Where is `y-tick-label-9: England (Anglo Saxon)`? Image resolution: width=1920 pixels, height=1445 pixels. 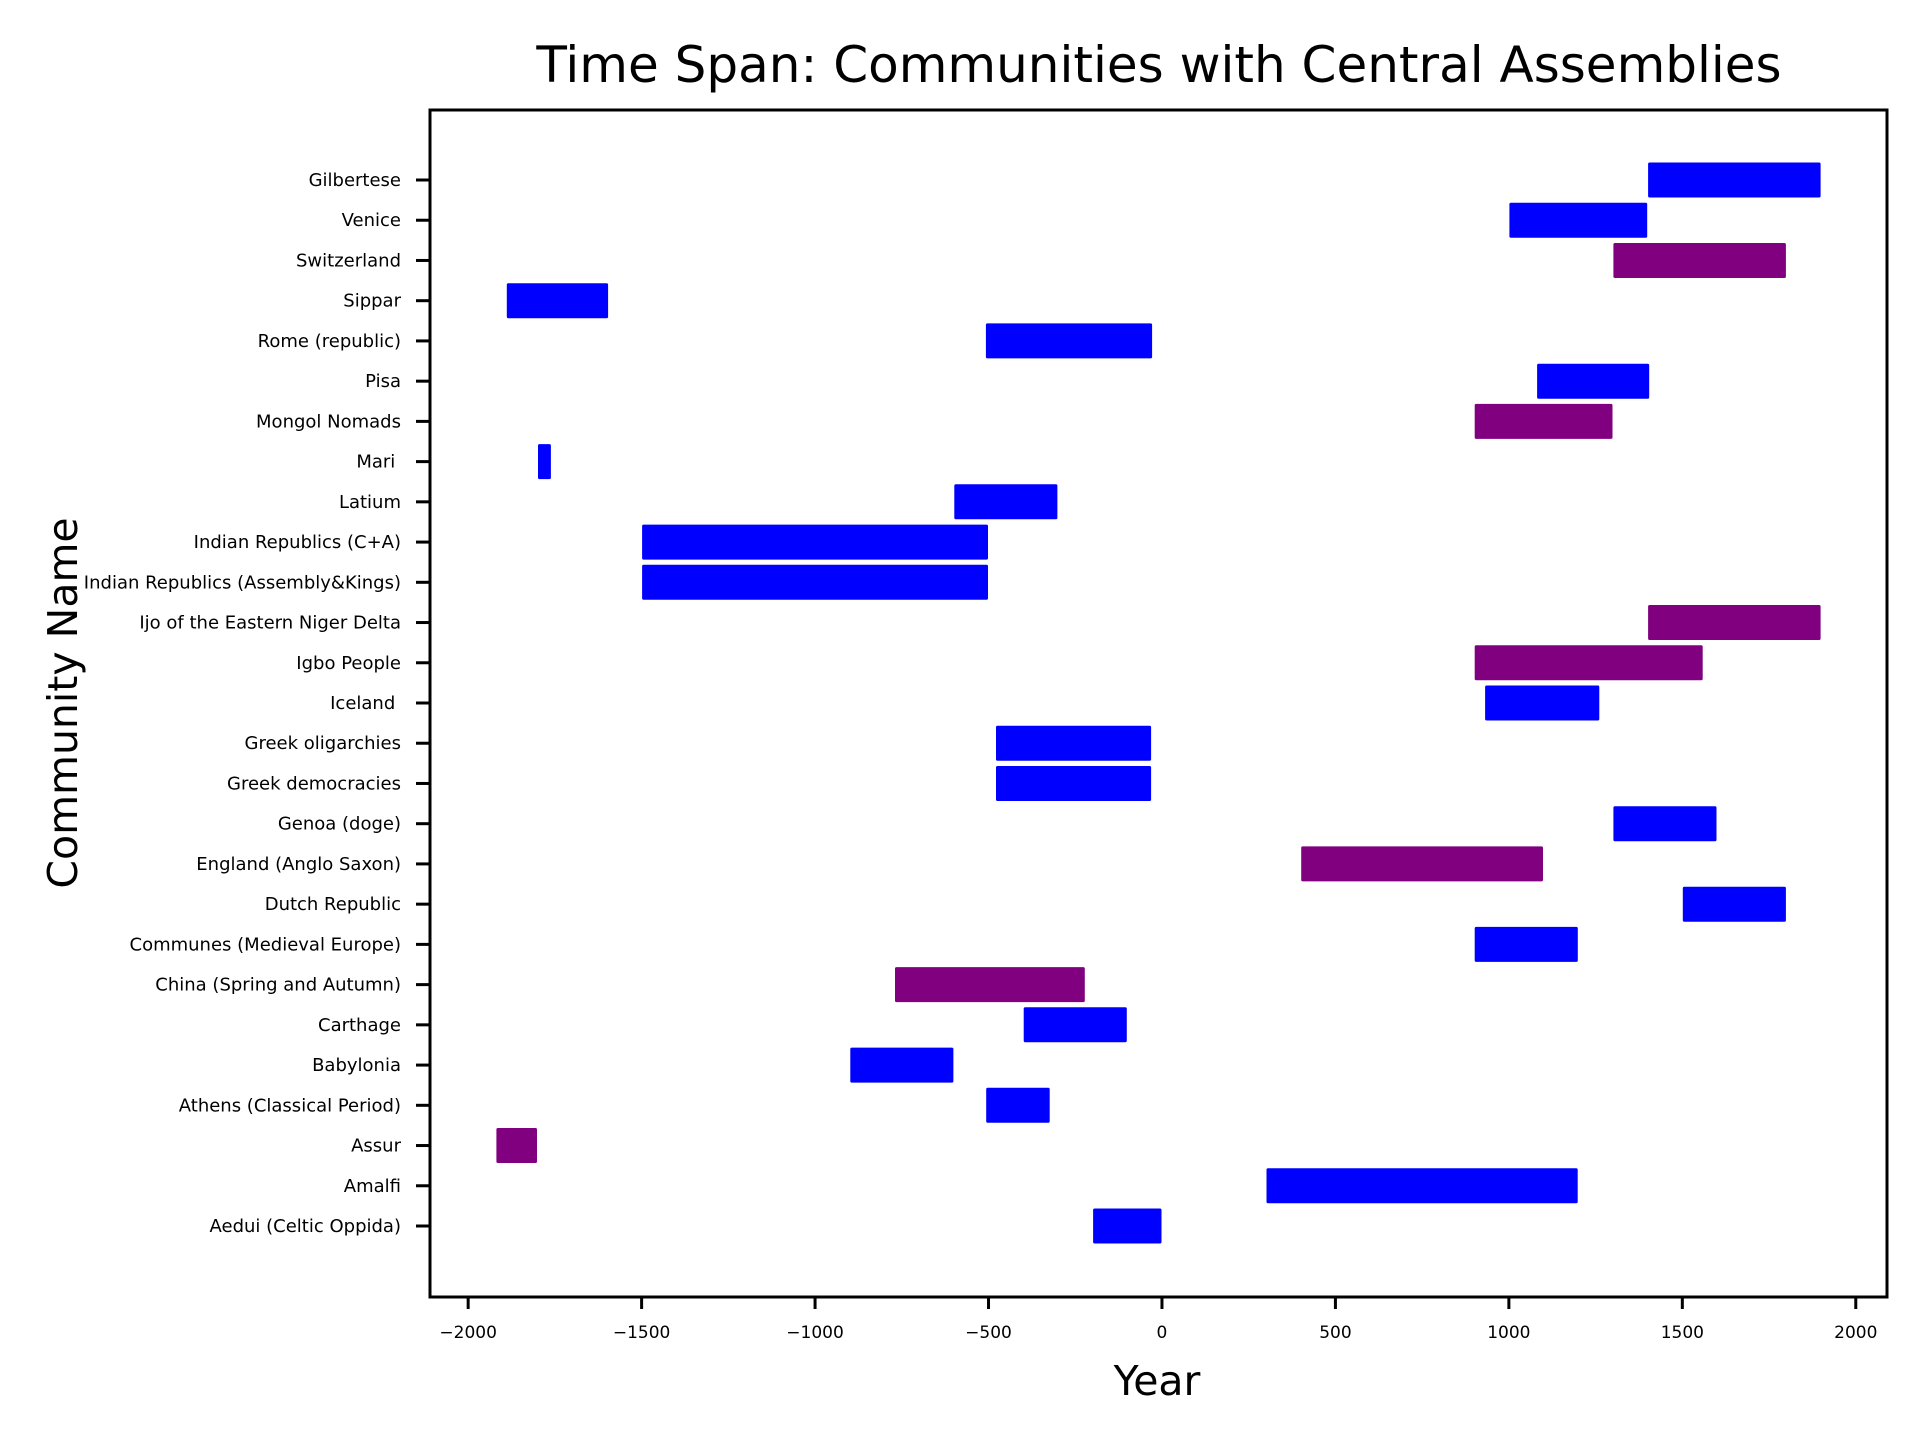 y-tick-label-9: England (Anglo Saxon) is located at coordinates (298, 864).